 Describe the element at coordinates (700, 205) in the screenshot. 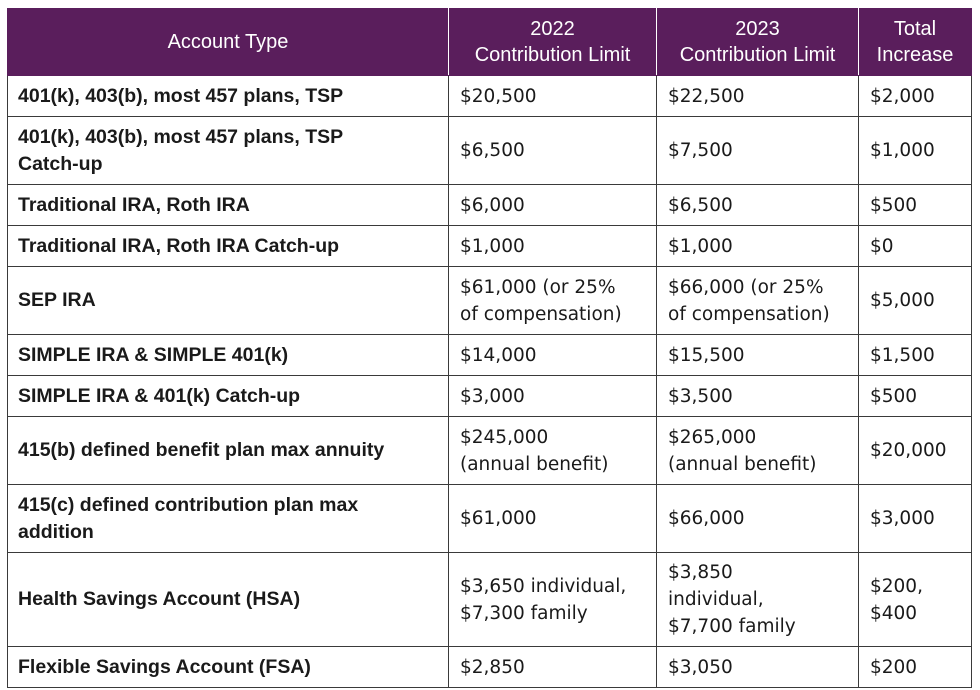

I see `limit-2023-cell-line: $6,500` at that location.